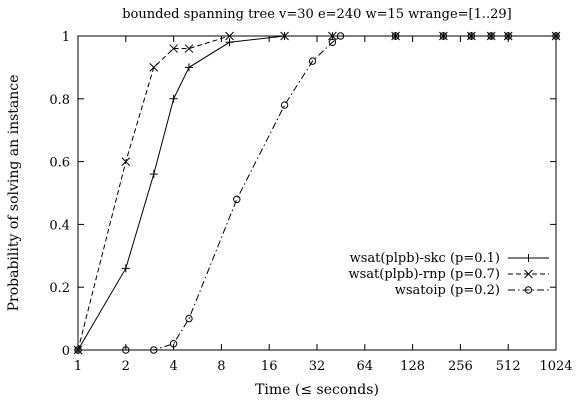 Image resolution: width=577 pixels, height=403 pixels. Describe the element at coordinates (59, 225) in the screenshot. I see `y-tick-label: 0.4` at that location.